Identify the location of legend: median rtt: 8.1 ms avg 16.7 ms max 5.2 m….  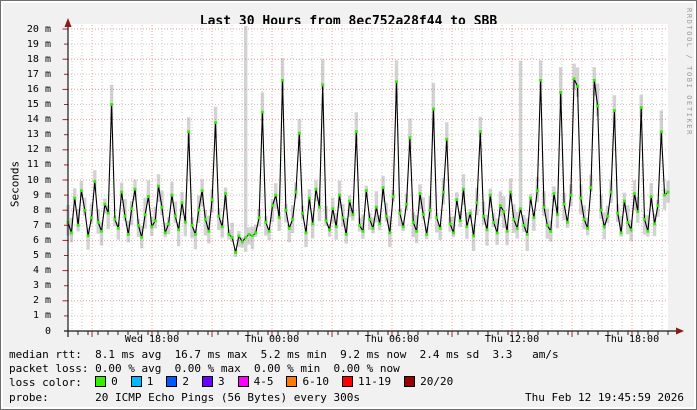
(346, 376).